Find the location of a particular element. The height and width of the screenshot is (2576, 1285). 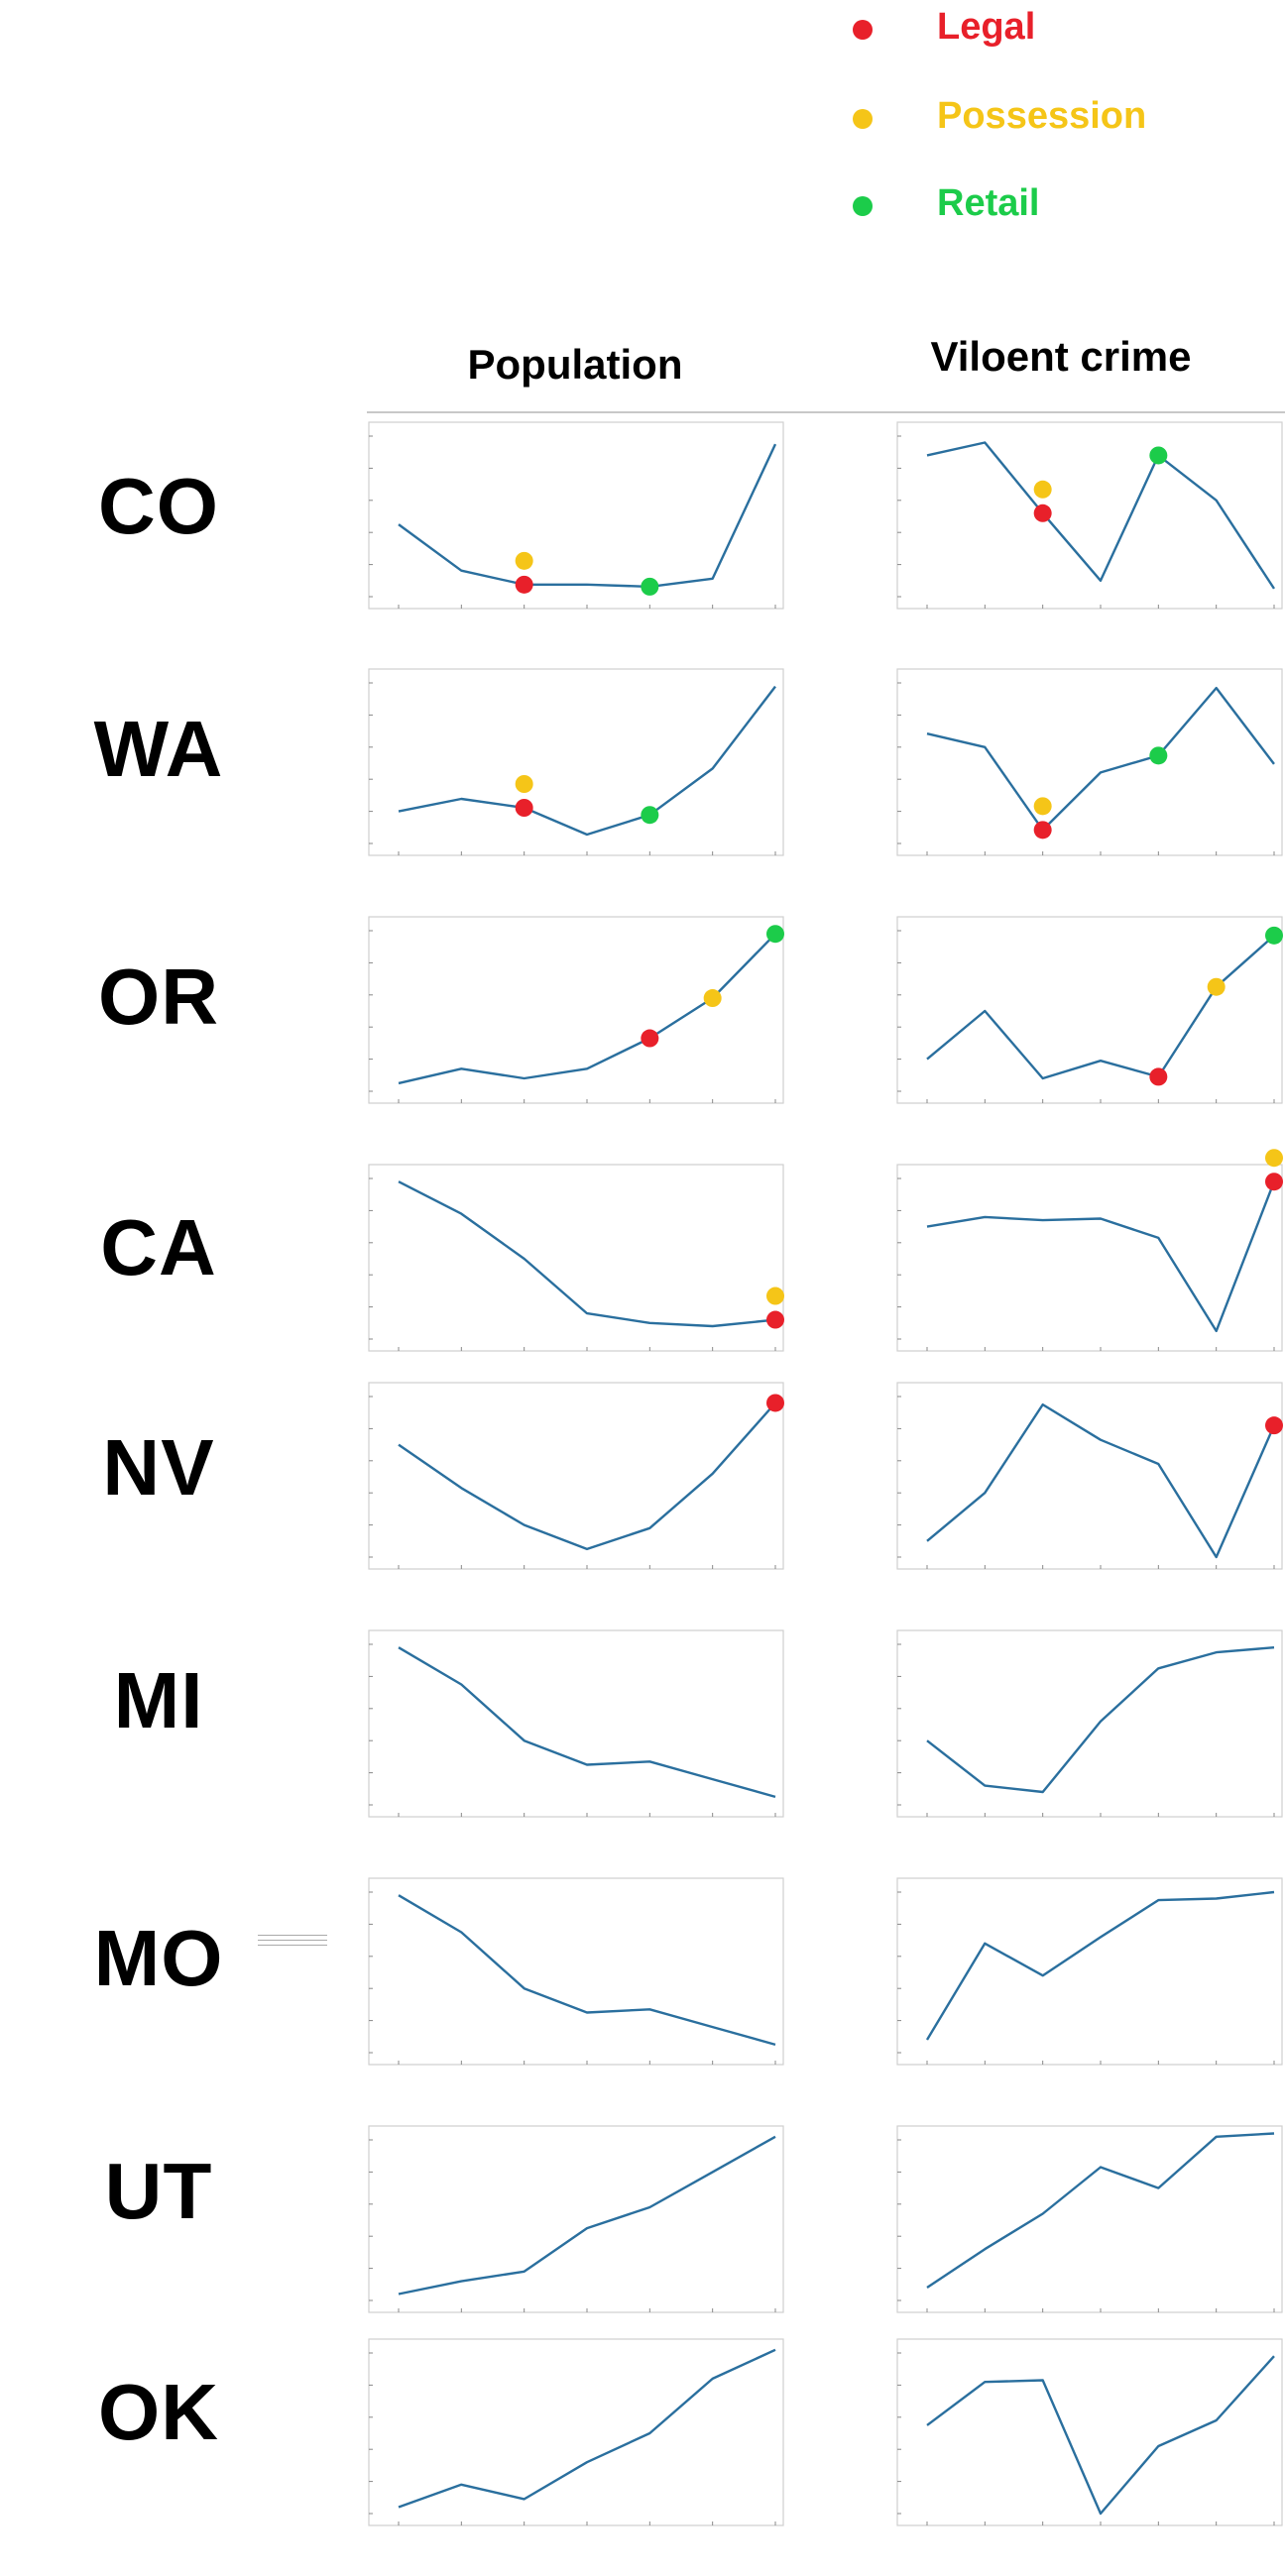

chart-mi-crime is located at coordinates (1089, 1723).